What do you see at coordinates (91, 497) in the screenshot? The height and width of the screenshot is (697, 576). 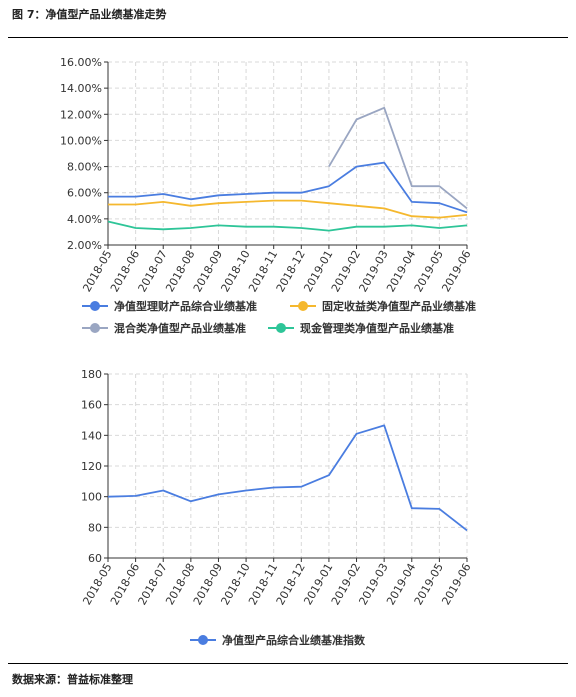 I see `y-tick-label: 100` at bounding box center [91, 497].